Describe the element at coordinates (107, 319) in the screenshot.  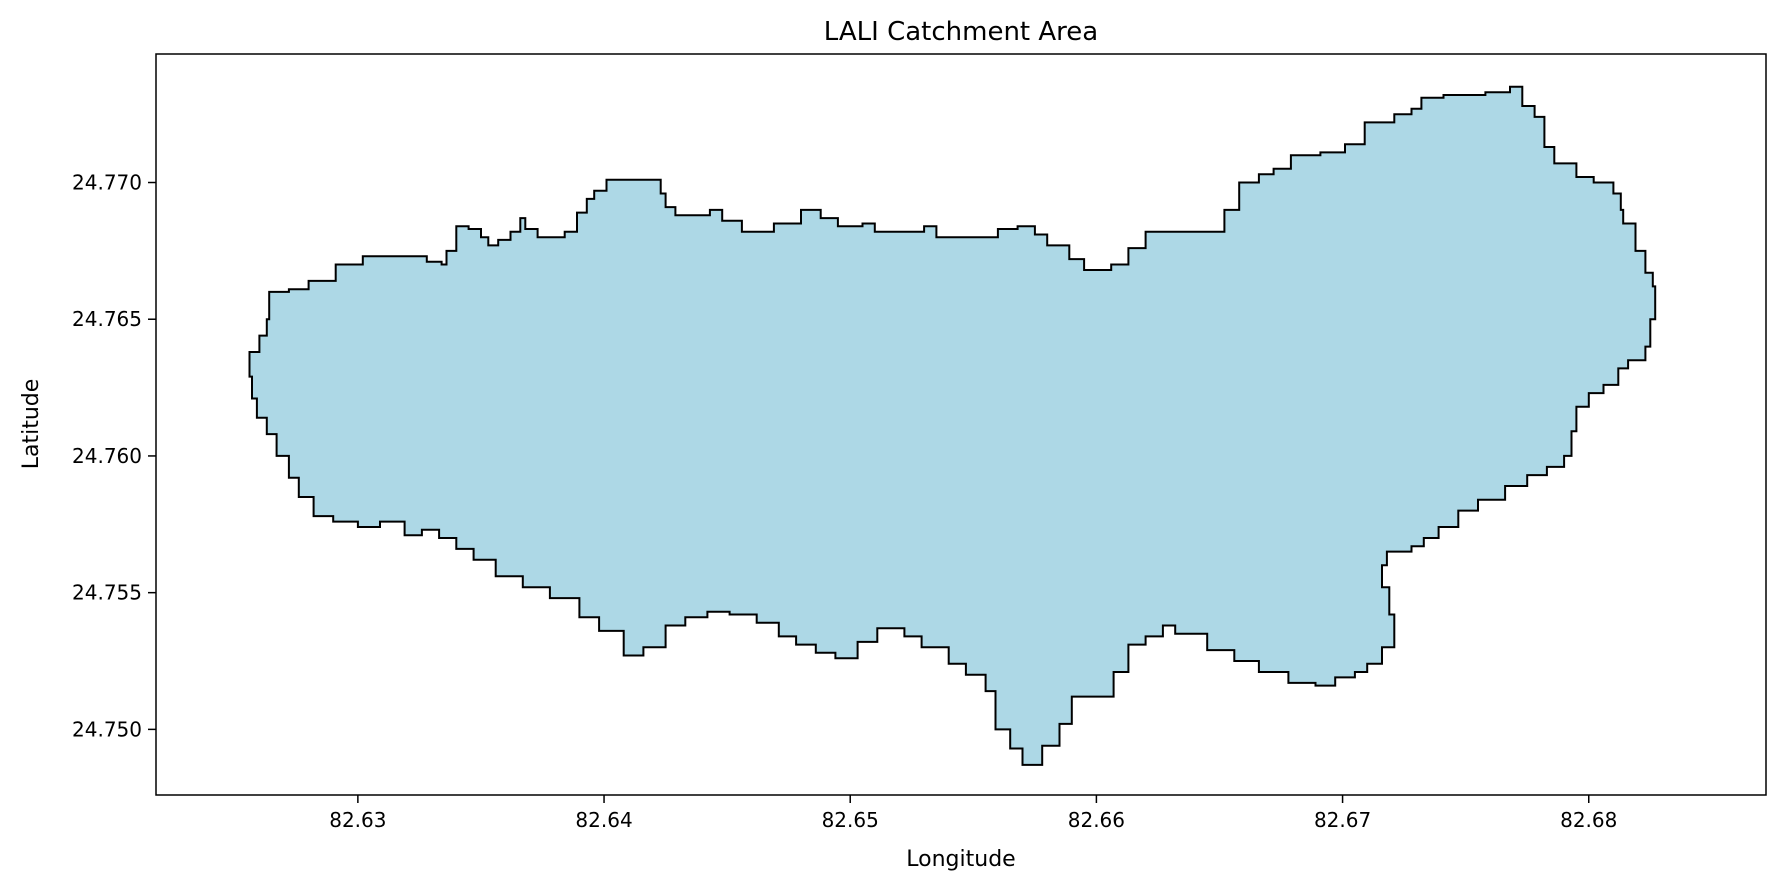
I see `y-tick-label: 24.765` at that location.